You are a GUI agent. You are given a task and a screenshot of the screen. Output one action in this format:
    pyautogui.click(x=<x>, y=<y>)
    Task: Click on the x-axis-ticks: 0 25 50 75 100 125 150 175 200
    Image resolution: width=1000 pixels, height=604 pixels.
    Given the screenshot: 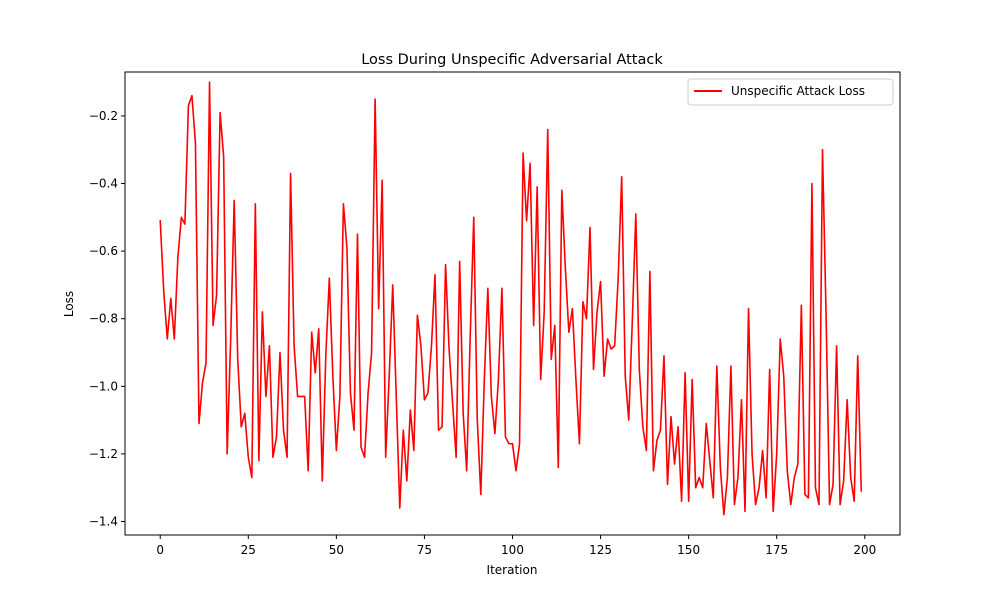 What is the action you would take?
    pyautogui.click(x=516, y=546)
    